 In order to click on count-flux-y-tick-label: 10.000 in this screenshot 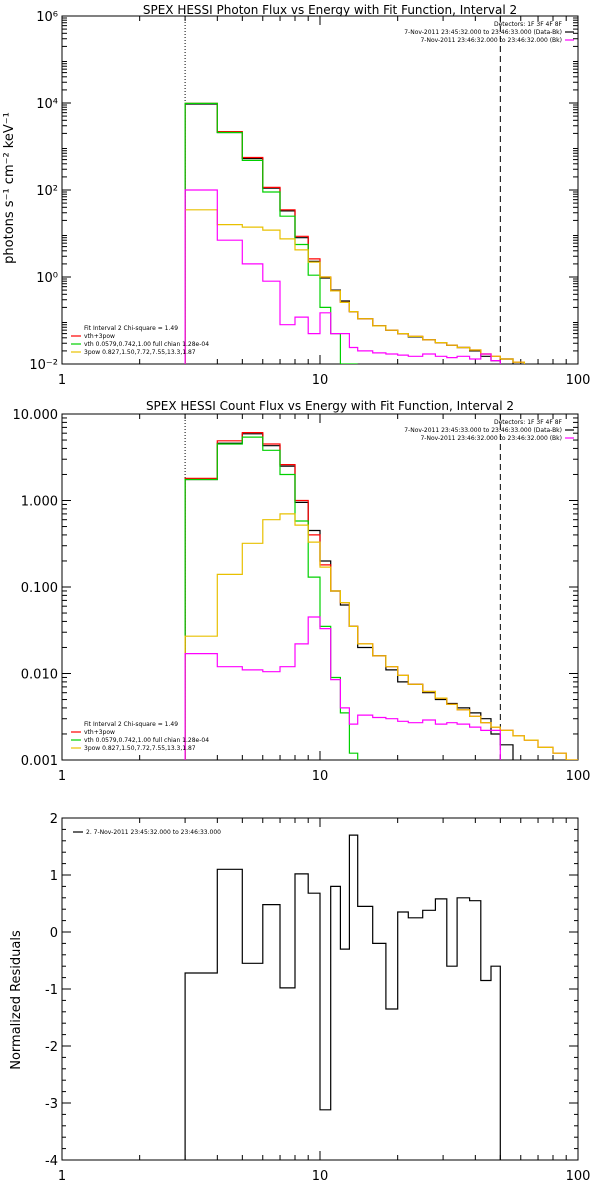, I will do `click(36, 415)`.